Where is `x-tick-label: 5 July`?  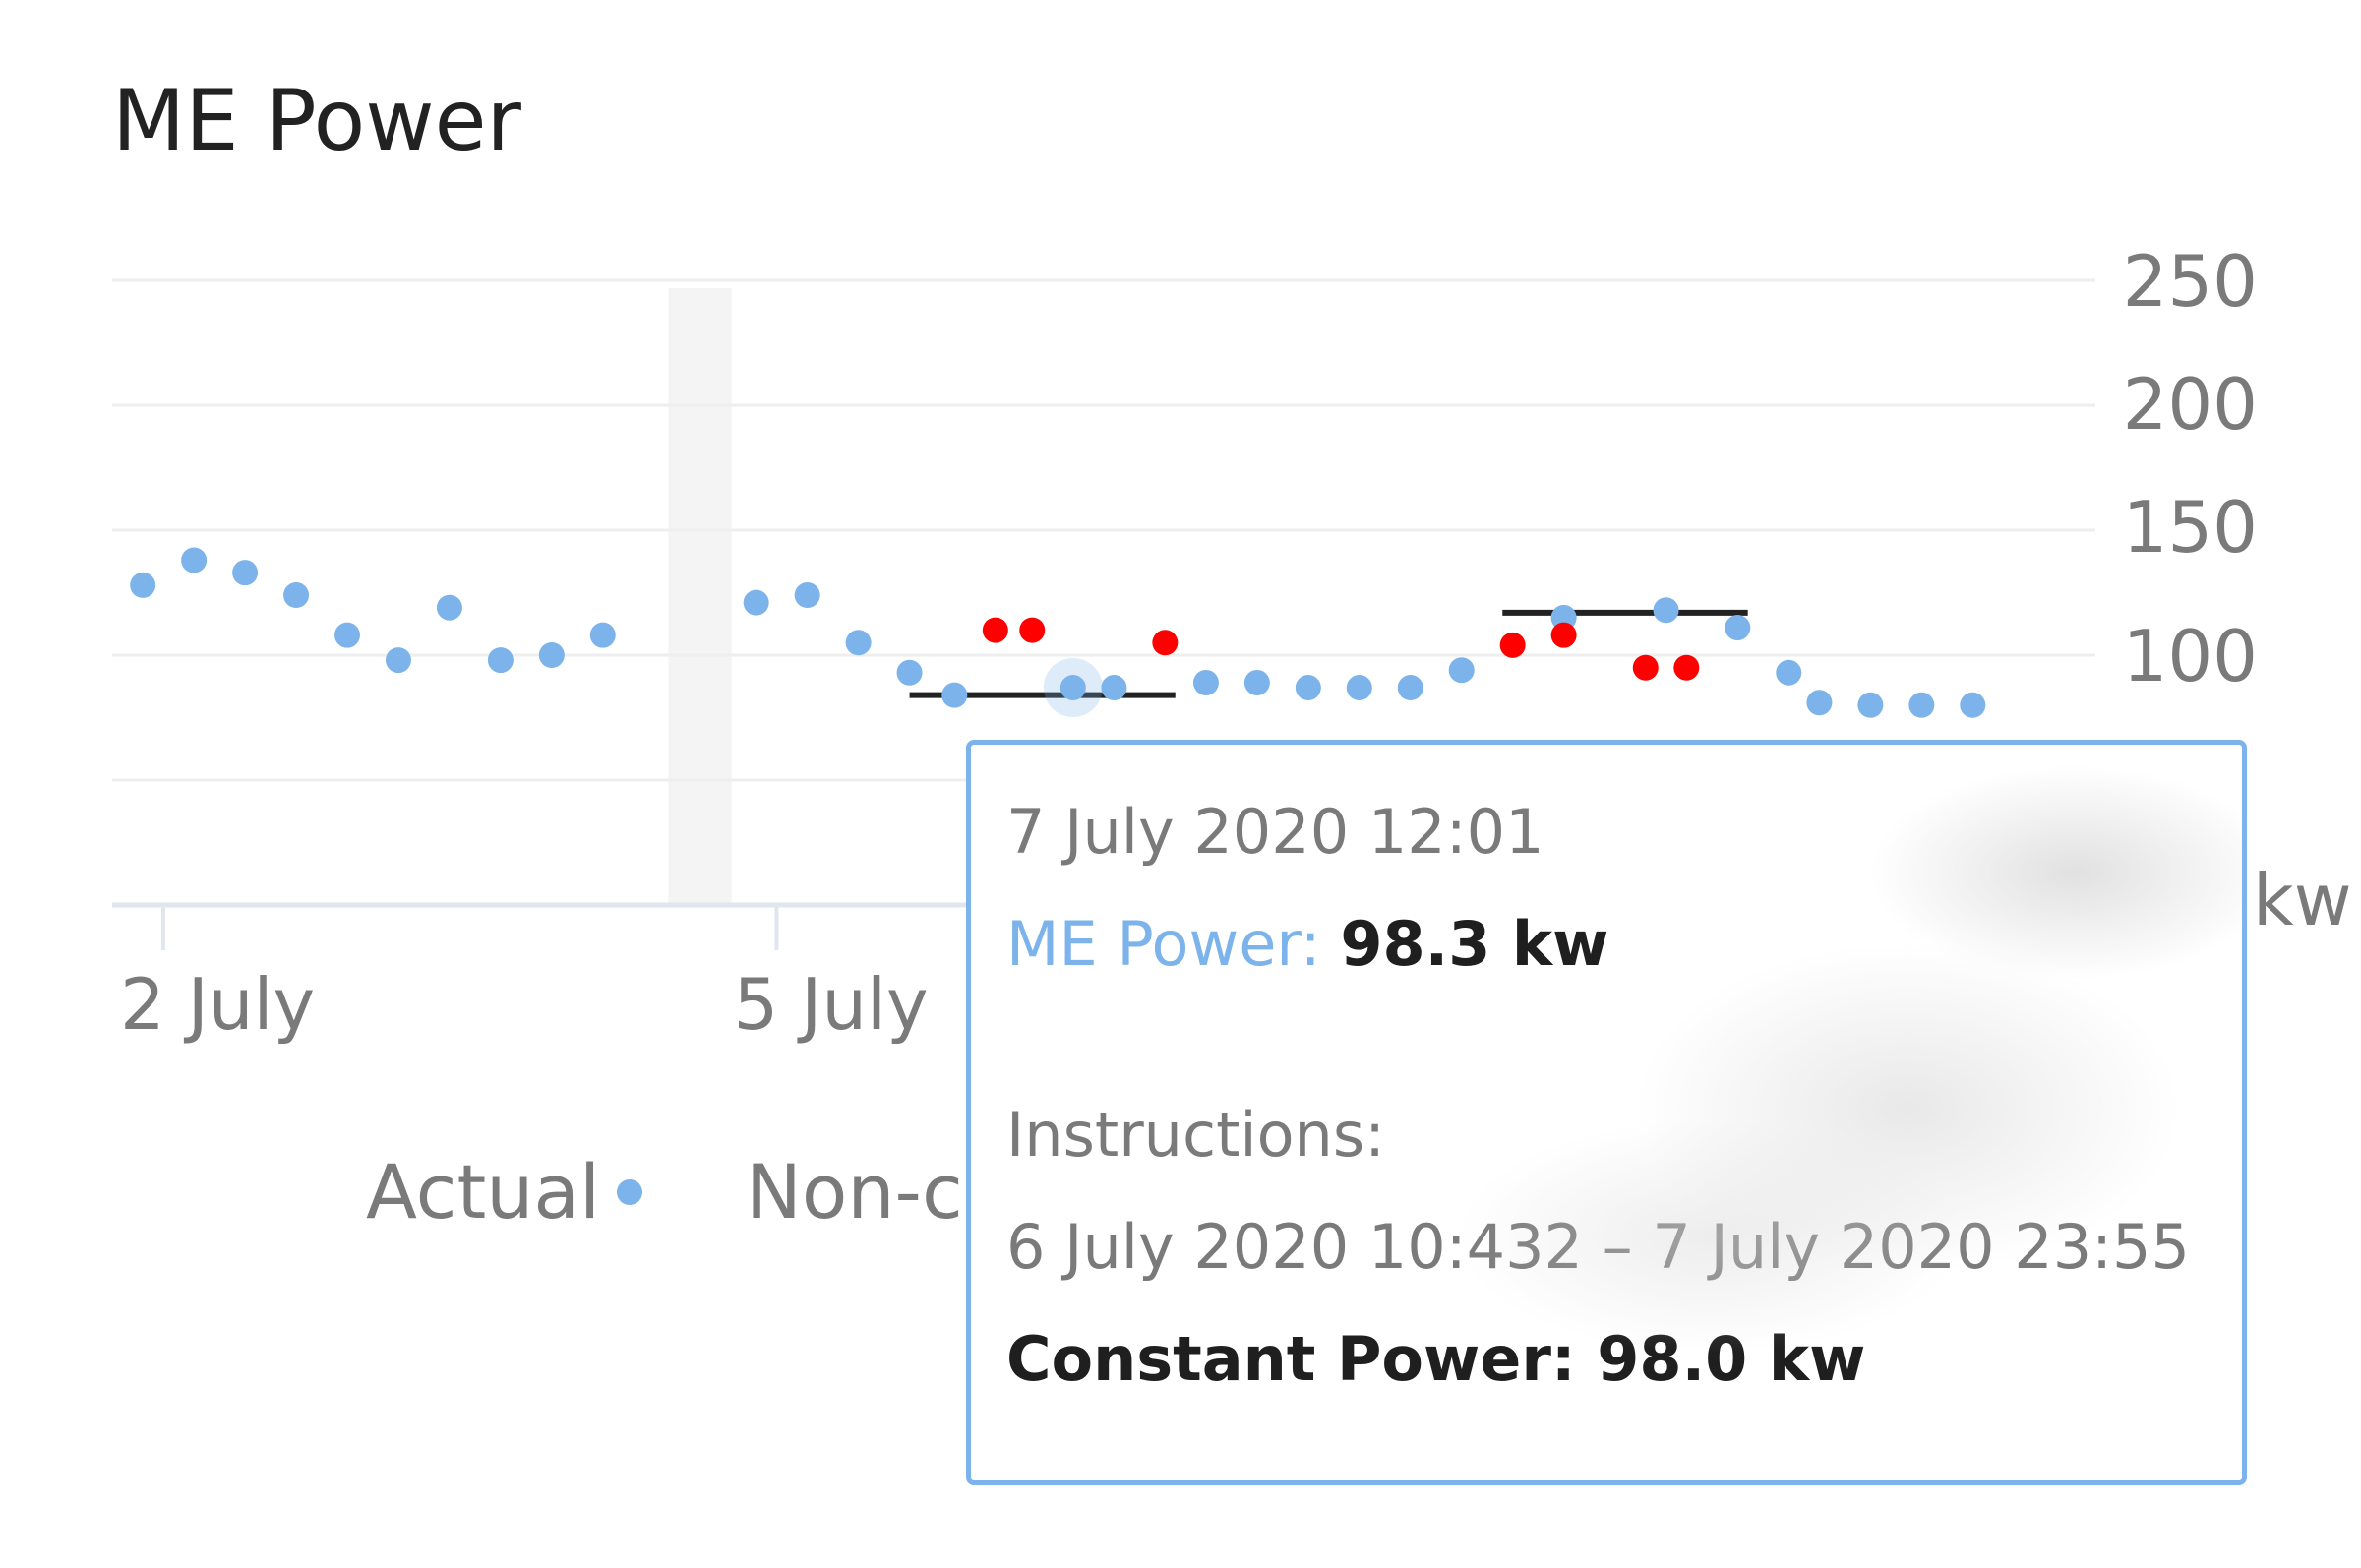 x-tick-label: 5 July is located at coordinates (831, 1004).